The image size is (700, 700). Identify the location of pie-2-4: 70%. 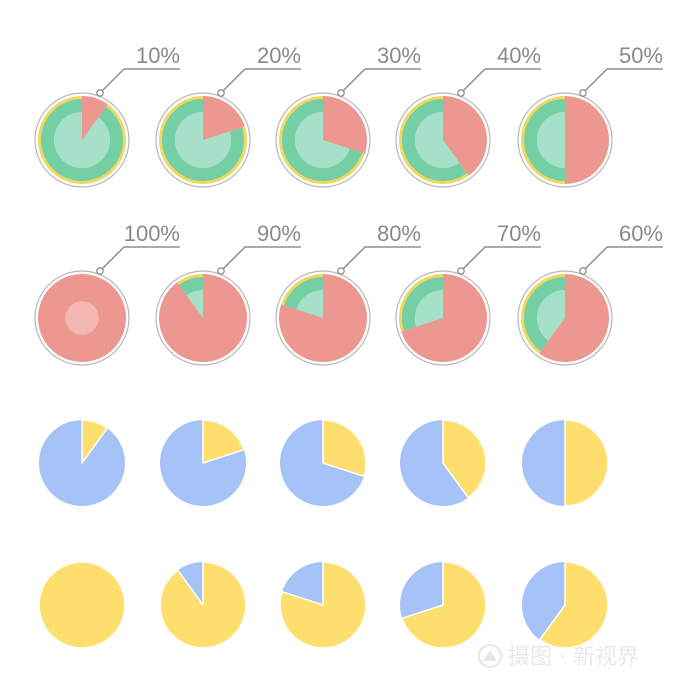
(468, 293).